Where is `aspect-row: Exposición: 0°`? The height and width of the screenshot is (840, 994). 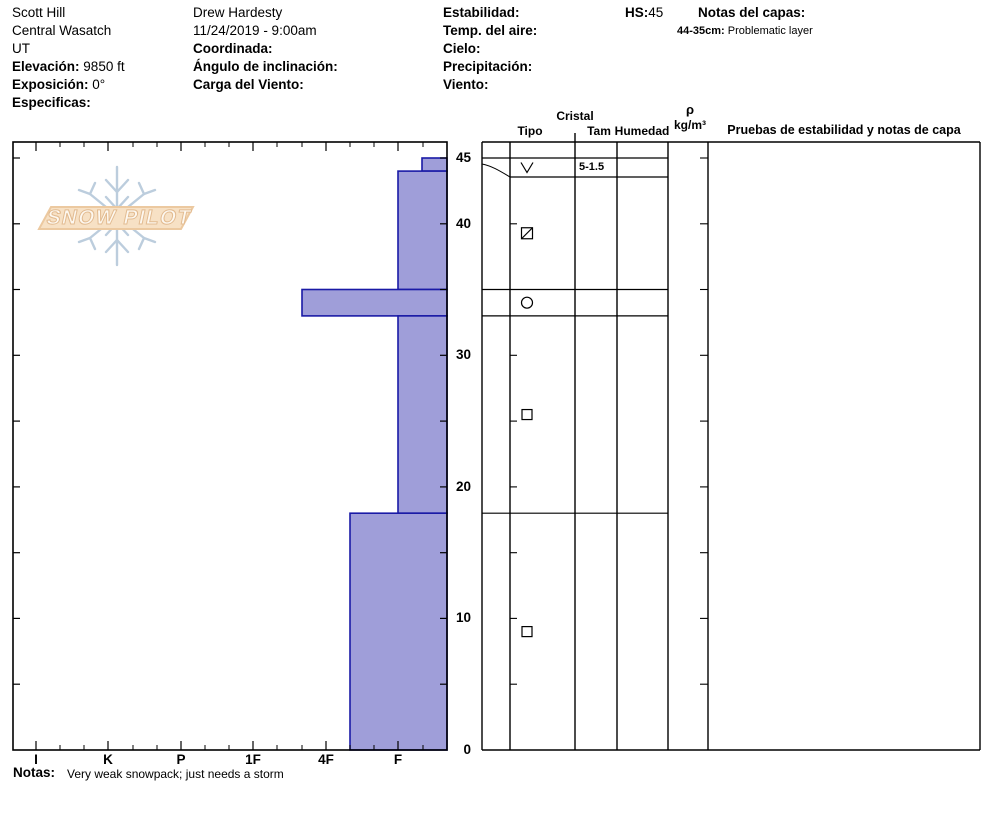 aspect-row: Exposición: 0° is located at coordinates (58, 85).